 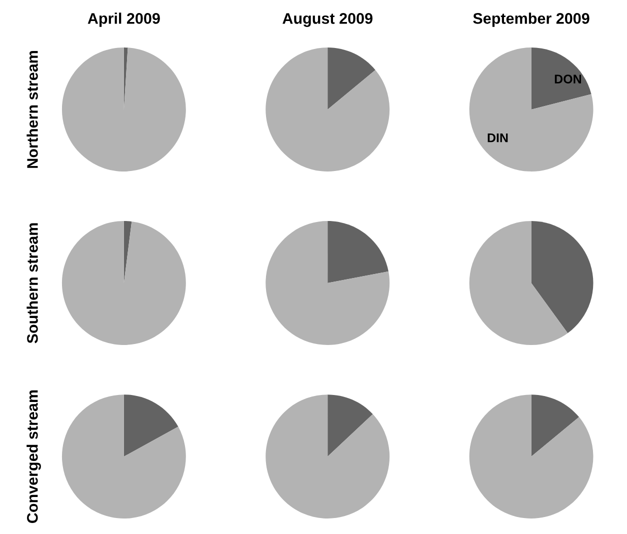 What do you see at coordinates (327, 20) in the screenshot?
I see `chart-title: August 2009` at bounding box center [327, 20].